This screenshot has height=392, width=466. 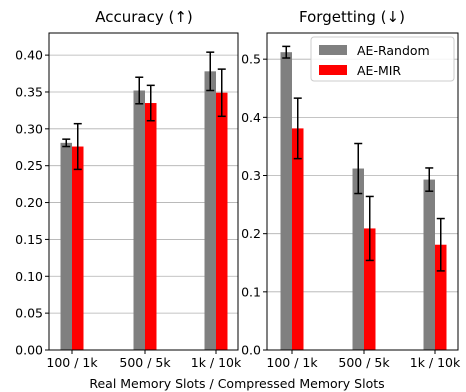 What do you see at coordinates (29, 202) in the screenshot?
I see `y-tick-label: 0.20` at bounding box center [29, 202].